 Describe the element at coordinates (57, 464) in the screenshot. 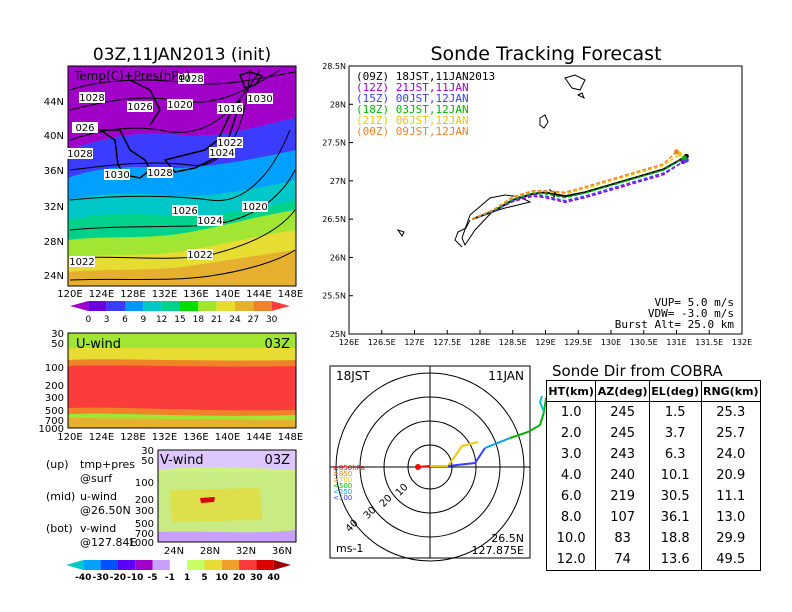

I see `legend-up: (up)` at that location.